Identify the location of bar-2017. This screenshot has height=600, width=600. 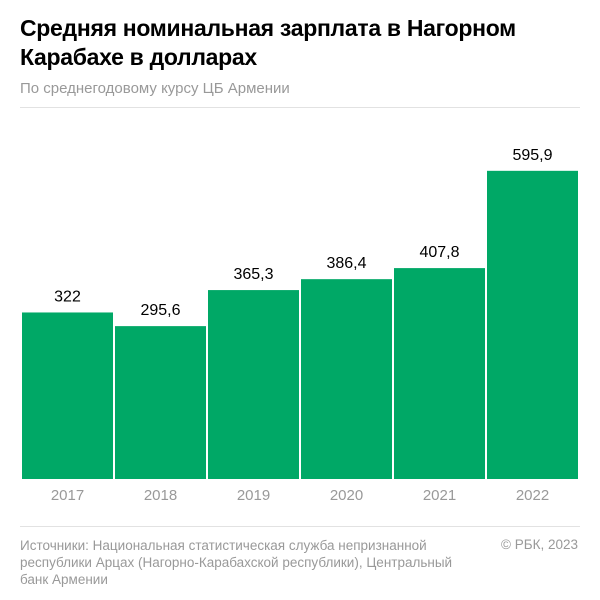
(67, 395).